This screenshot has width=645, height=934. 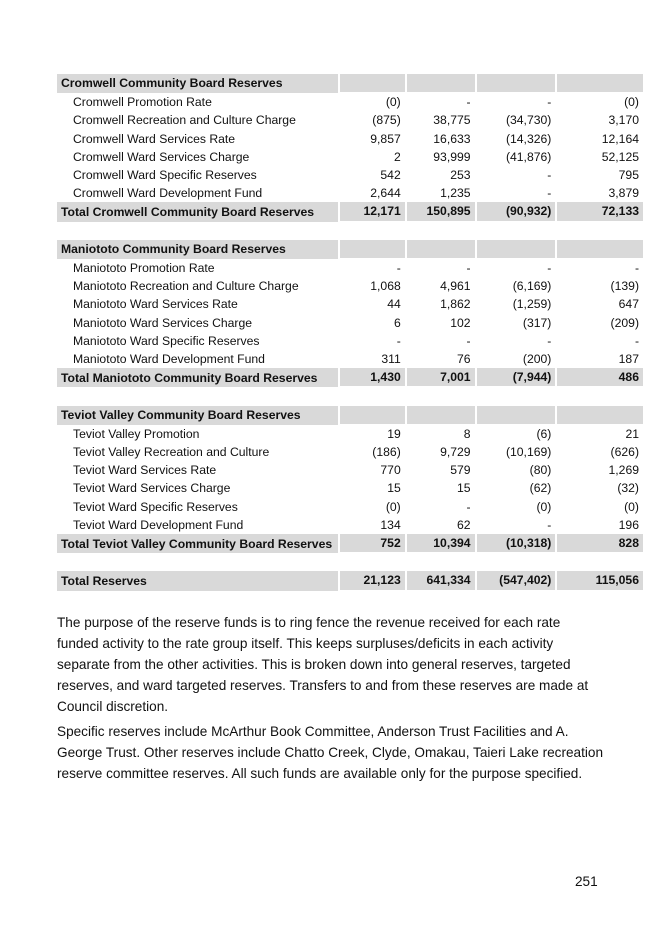 I want to click on value-cell: 752, so click(x=372, y=544).